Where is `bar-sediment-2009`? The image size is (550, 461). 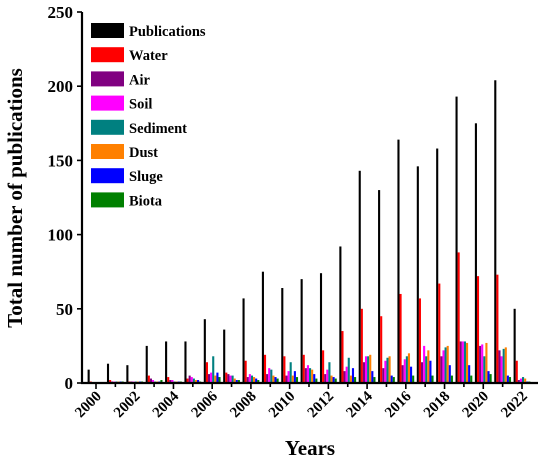 bar-sediment-2009 is located at coordinates (271, 376).